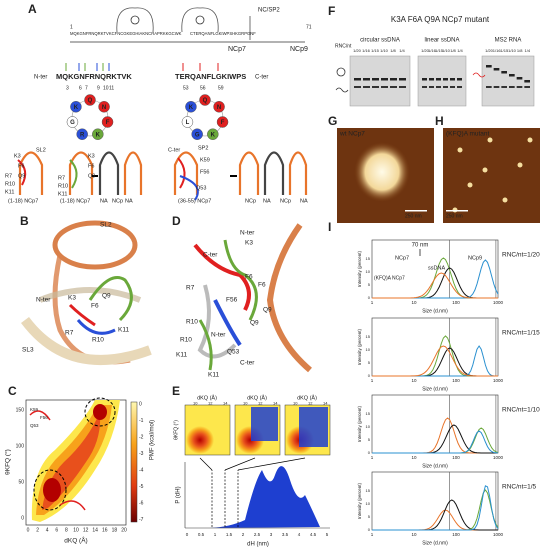 The width and height of the screenshot is (547, 550). Describe the element at coordinates (201, 534) in the screenshot. I see `label: 0.5` at that location.